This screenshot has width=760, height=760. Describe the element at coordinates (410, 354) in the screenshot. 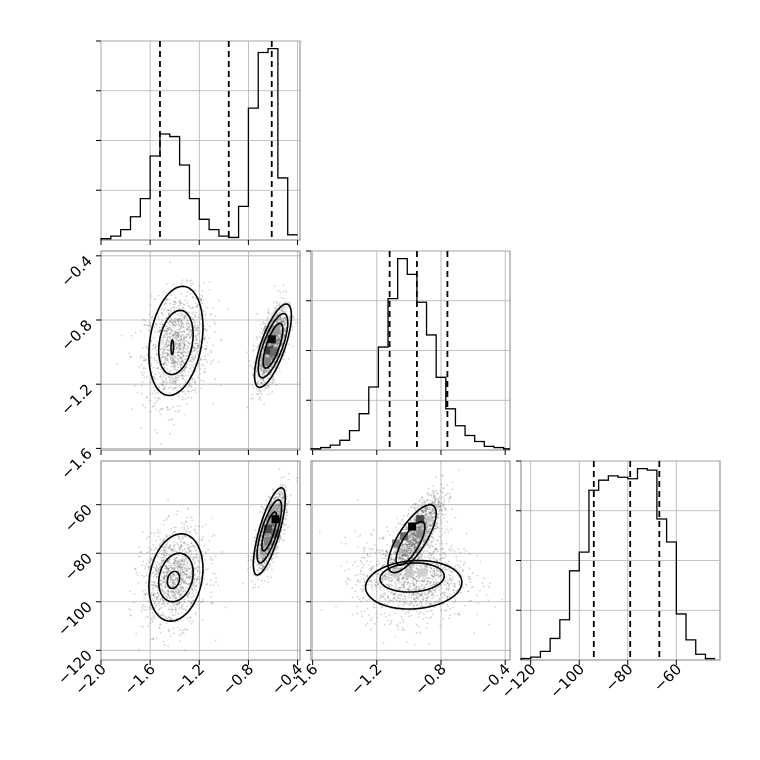

I see `histogram-step-p1` at that location.